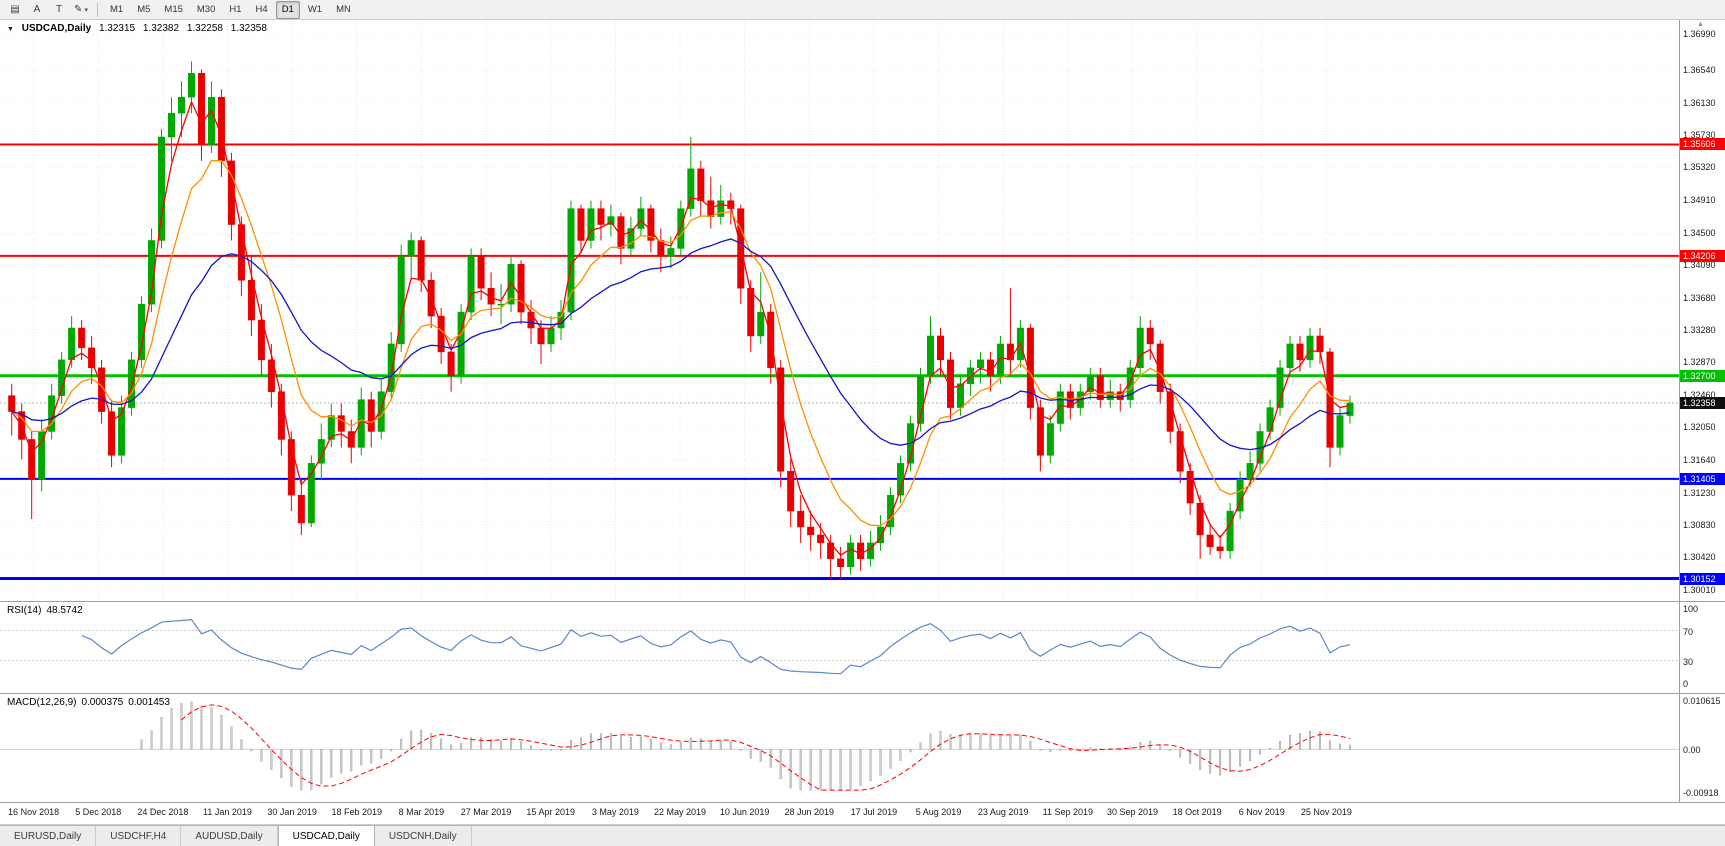 The width and height of the screenshot is (1725, 846). What do you see at coordinates (144, 9) in the screenshot?
I see `timeframe-button-m5: M5` at bounding box center [144, 9].